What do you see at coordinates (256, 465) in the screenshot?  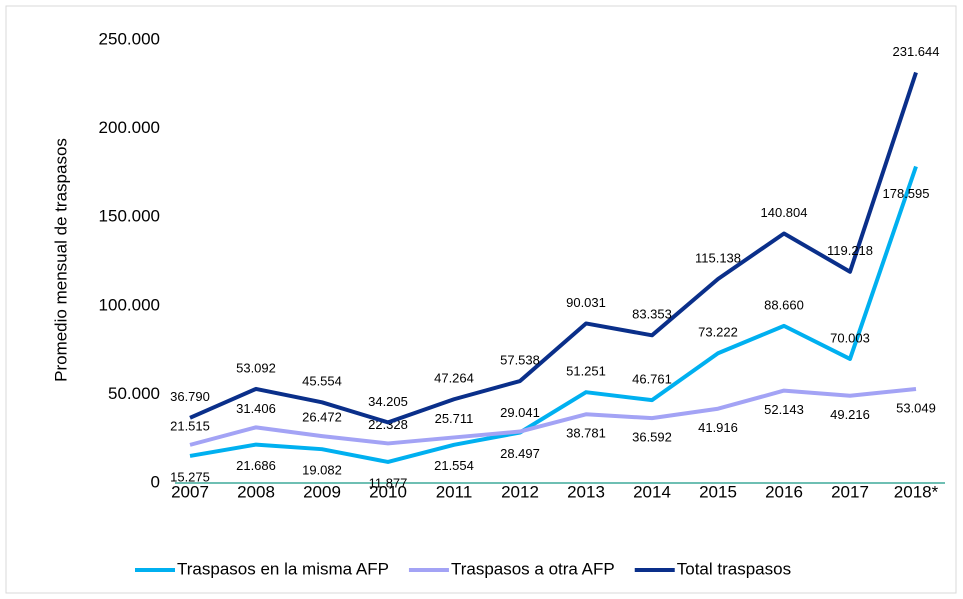 I see `data-label: 21.686` at bounding box center [256, 465].